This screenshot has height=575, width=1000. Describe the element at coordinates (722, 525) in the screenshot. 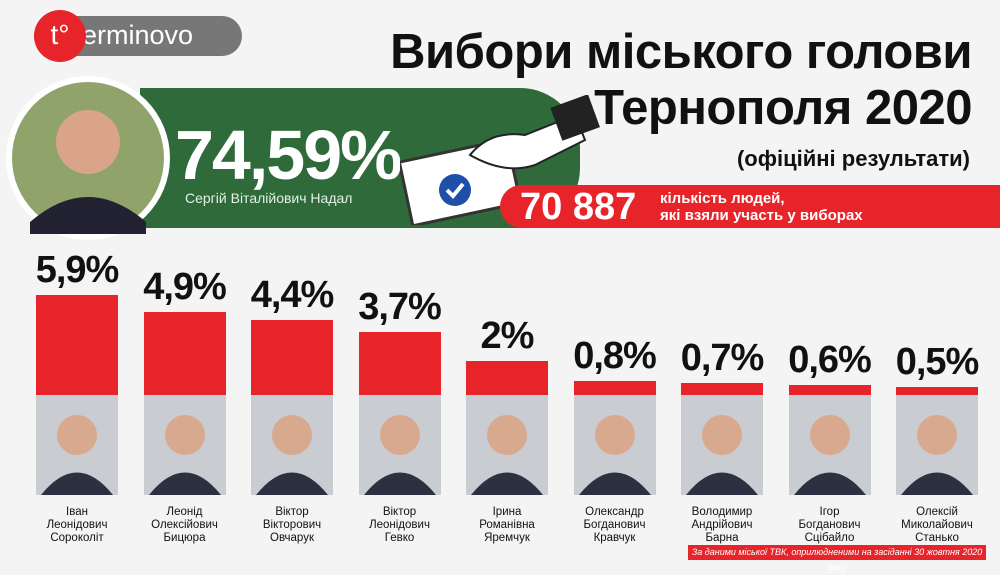

I see `candidate-name: Володимир Андрійович Барна` at that location.